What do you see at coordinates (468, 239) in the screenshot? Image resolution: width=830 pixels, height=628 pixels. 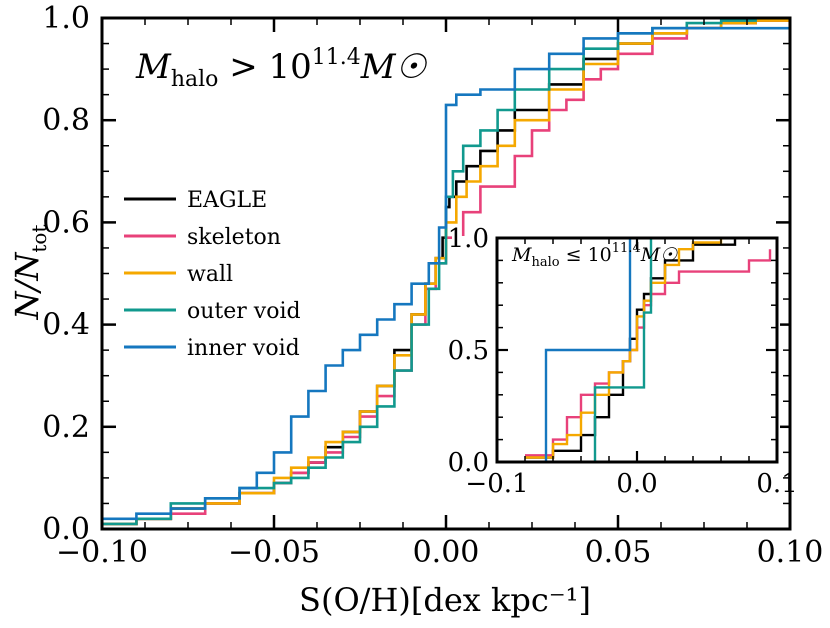 I see `inset-y-tick-label: 1.0` at bounding box center [468, 239].